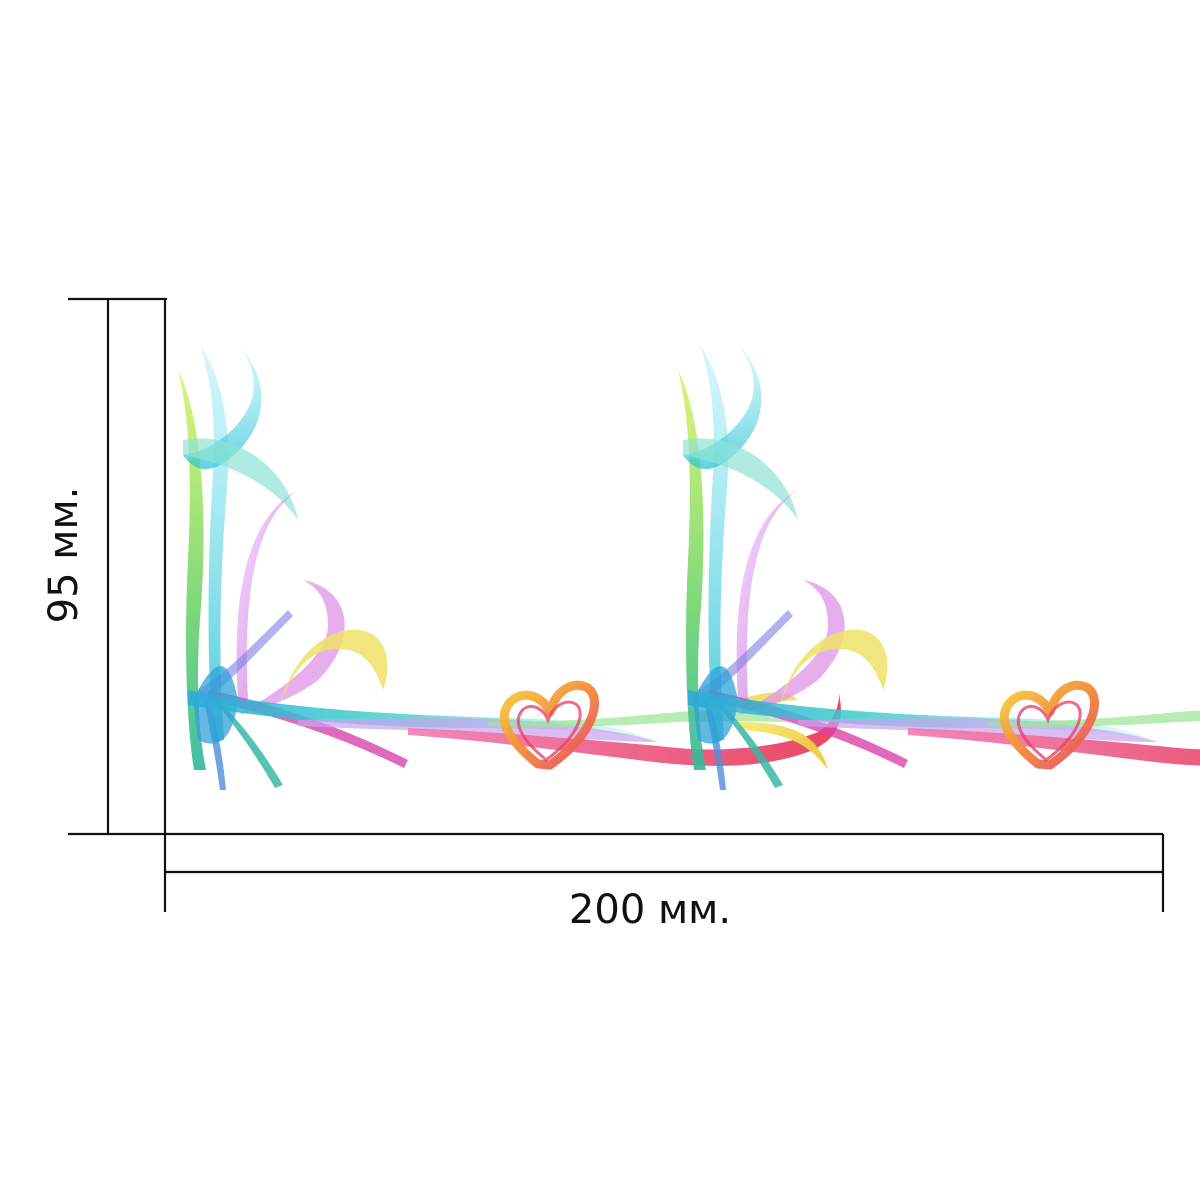 The image size is (1200, 1200). What do you see at coordinates (650, 910) in the screenshot?
I see `width-label: 200 мм.` at bounding box center [650, 910].